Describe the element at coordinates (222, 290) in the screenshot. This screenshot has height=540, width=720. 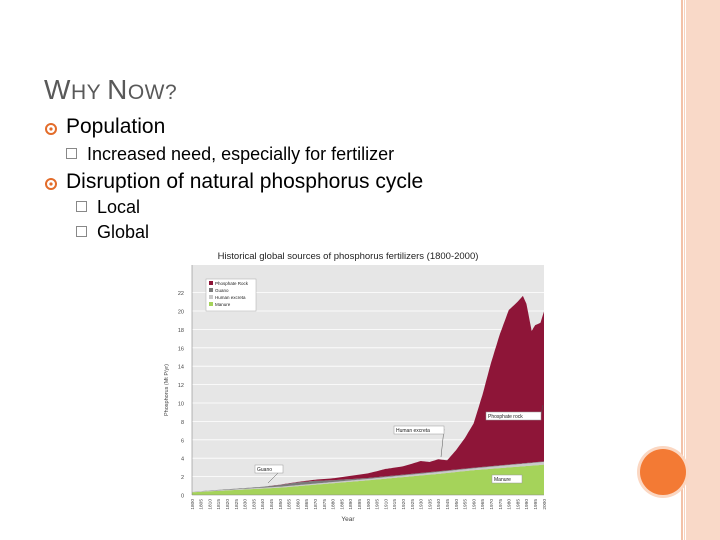
I see `legend-label: Guano` at that location.